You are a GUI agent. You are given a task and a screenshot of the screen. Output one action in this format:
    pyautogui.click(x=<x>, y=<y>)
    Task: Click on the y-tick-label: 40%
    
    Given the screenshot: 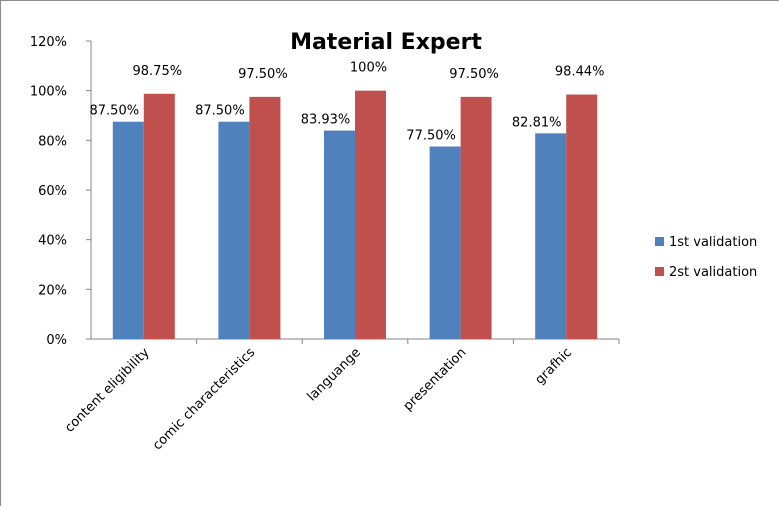 What is the action you would take?
    pyautogui.click(x=52, y=241)
    